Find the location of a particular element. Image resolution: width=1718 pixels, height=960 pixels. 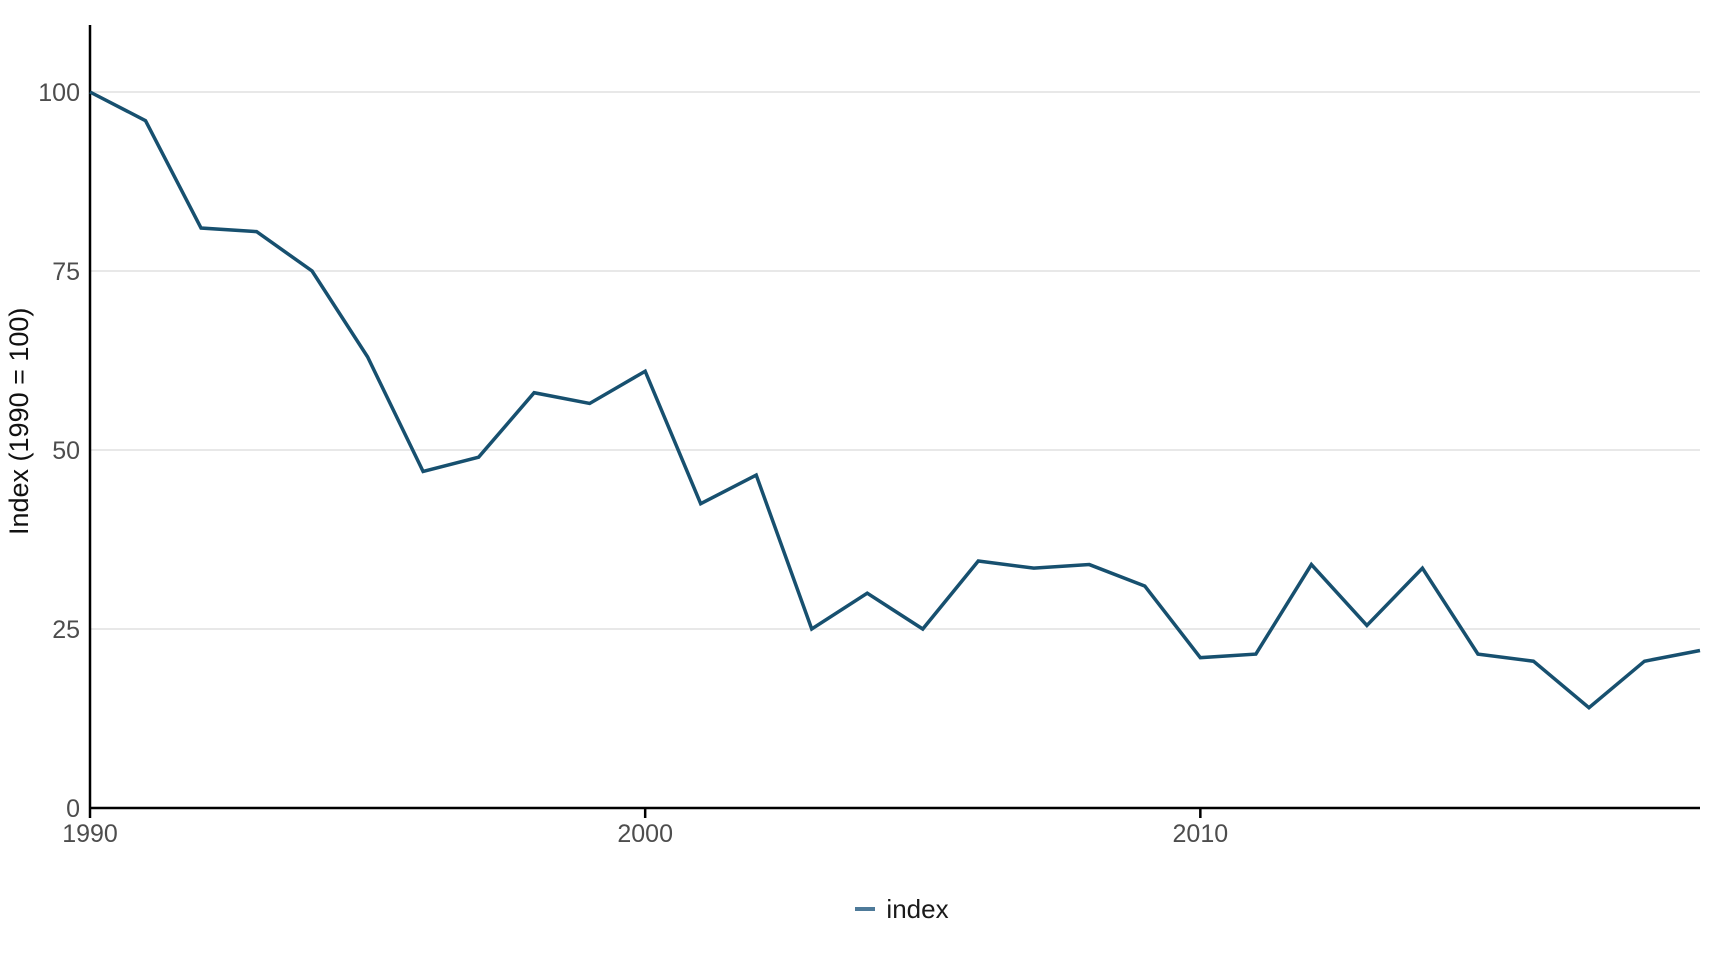

x-tick-label-2000: 2000 is located at coordinates (645, 834).